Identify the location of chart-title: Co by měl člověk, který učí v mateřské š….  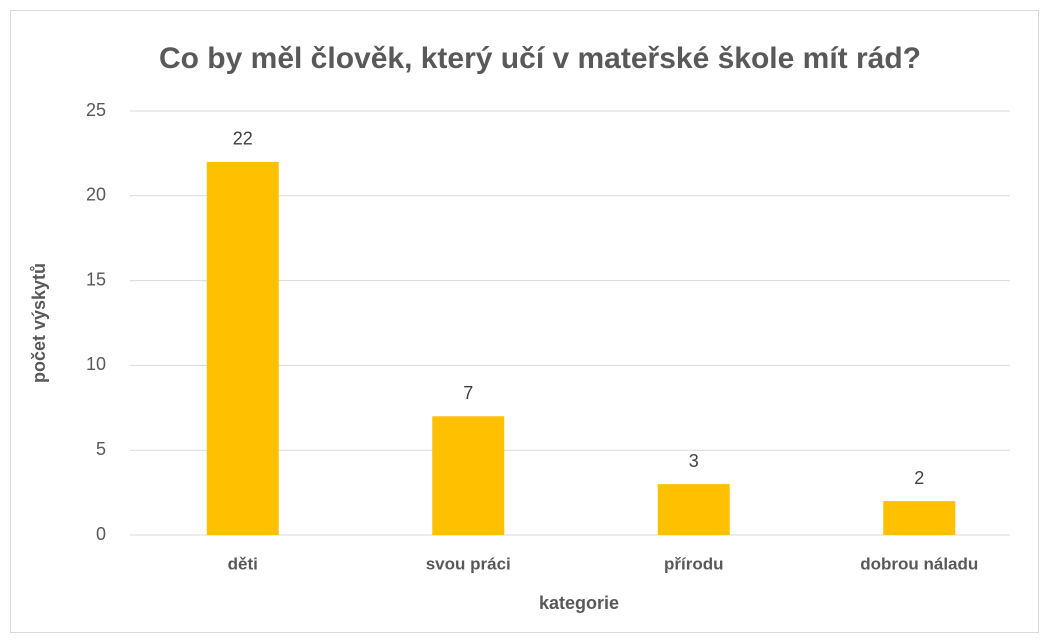
(540, 58).